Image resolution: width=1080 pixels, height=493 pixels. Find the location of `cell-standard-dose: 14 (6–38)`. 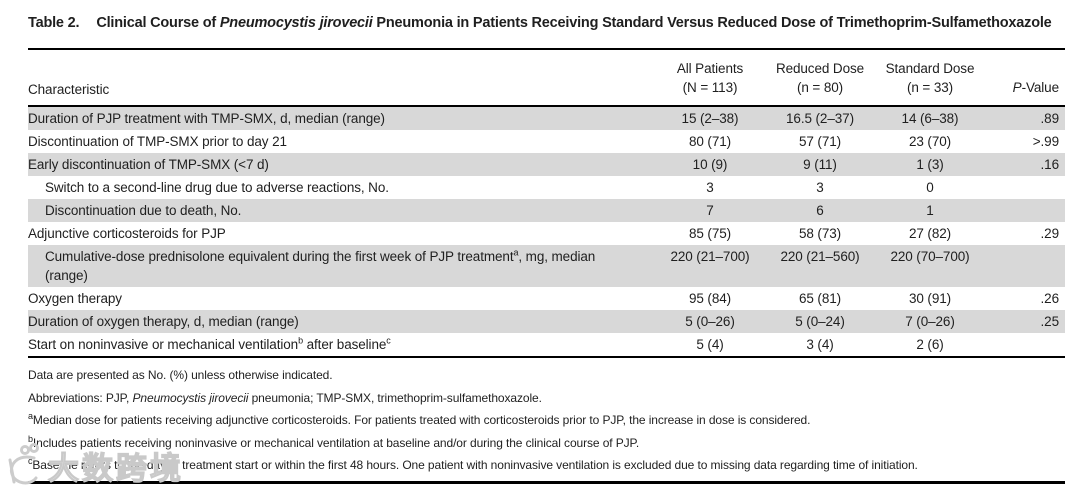

cell-standard-dose: 14 (6–38) is located at coordinates (930, 118).